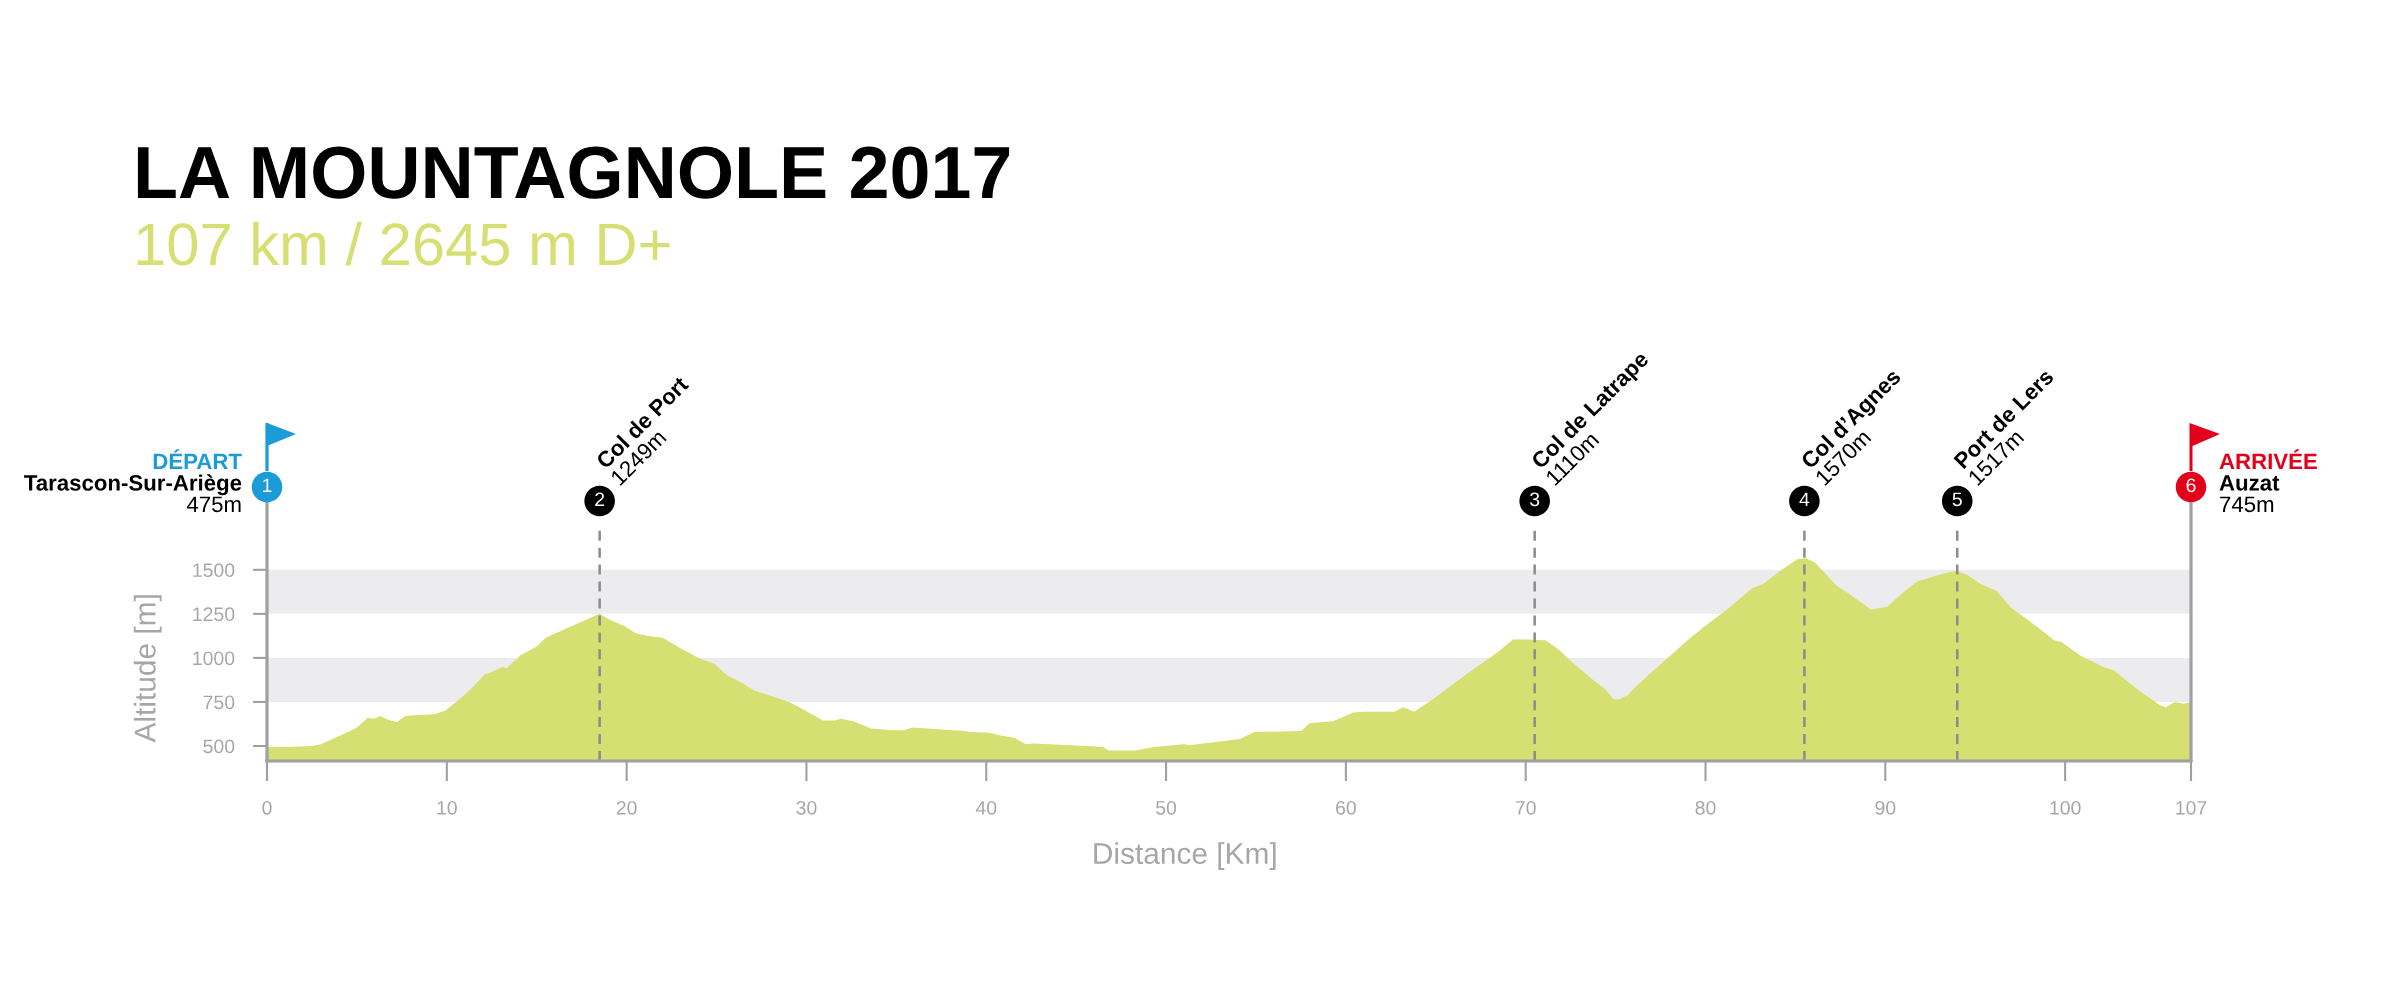 This screenshot has width=2384, height=987. What do you see at coordinates (1525, 807) in the screenshot?
I see `x-tick-label: 70` at bounding box center [1525, 807].